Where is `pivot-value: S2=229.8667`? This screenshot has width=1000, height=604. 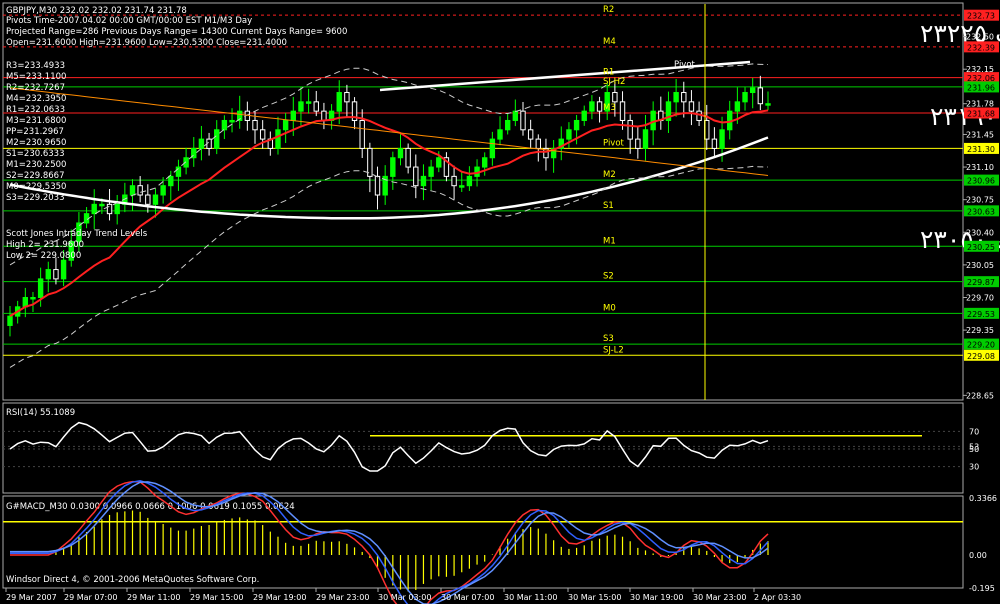 pivot-value: S2=229.8667 is located at coordinates (35, 176).